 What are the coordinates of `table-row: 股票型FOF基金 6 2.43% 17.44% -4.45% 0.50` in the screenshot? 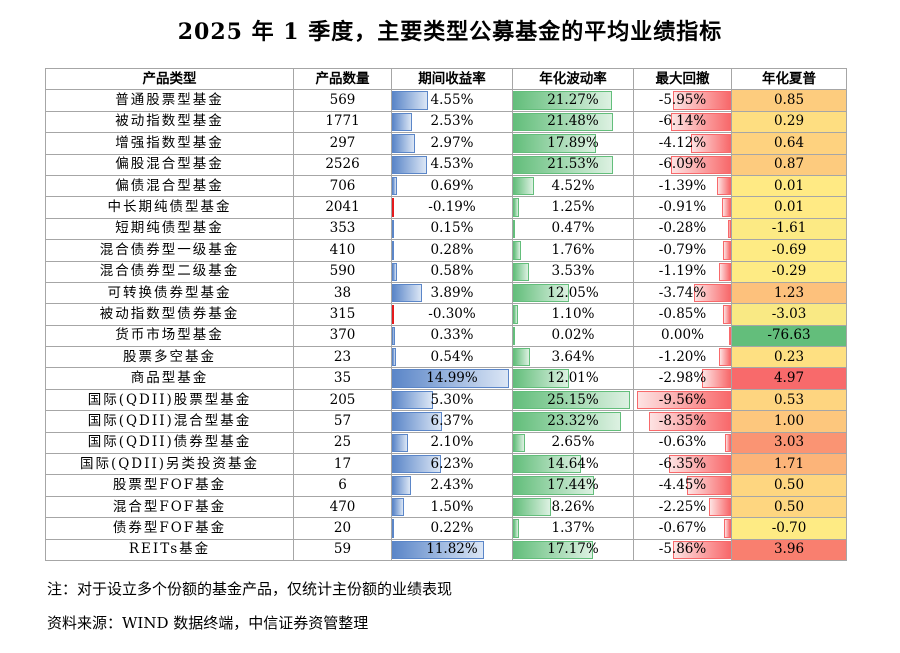 It's located at (446, 485).